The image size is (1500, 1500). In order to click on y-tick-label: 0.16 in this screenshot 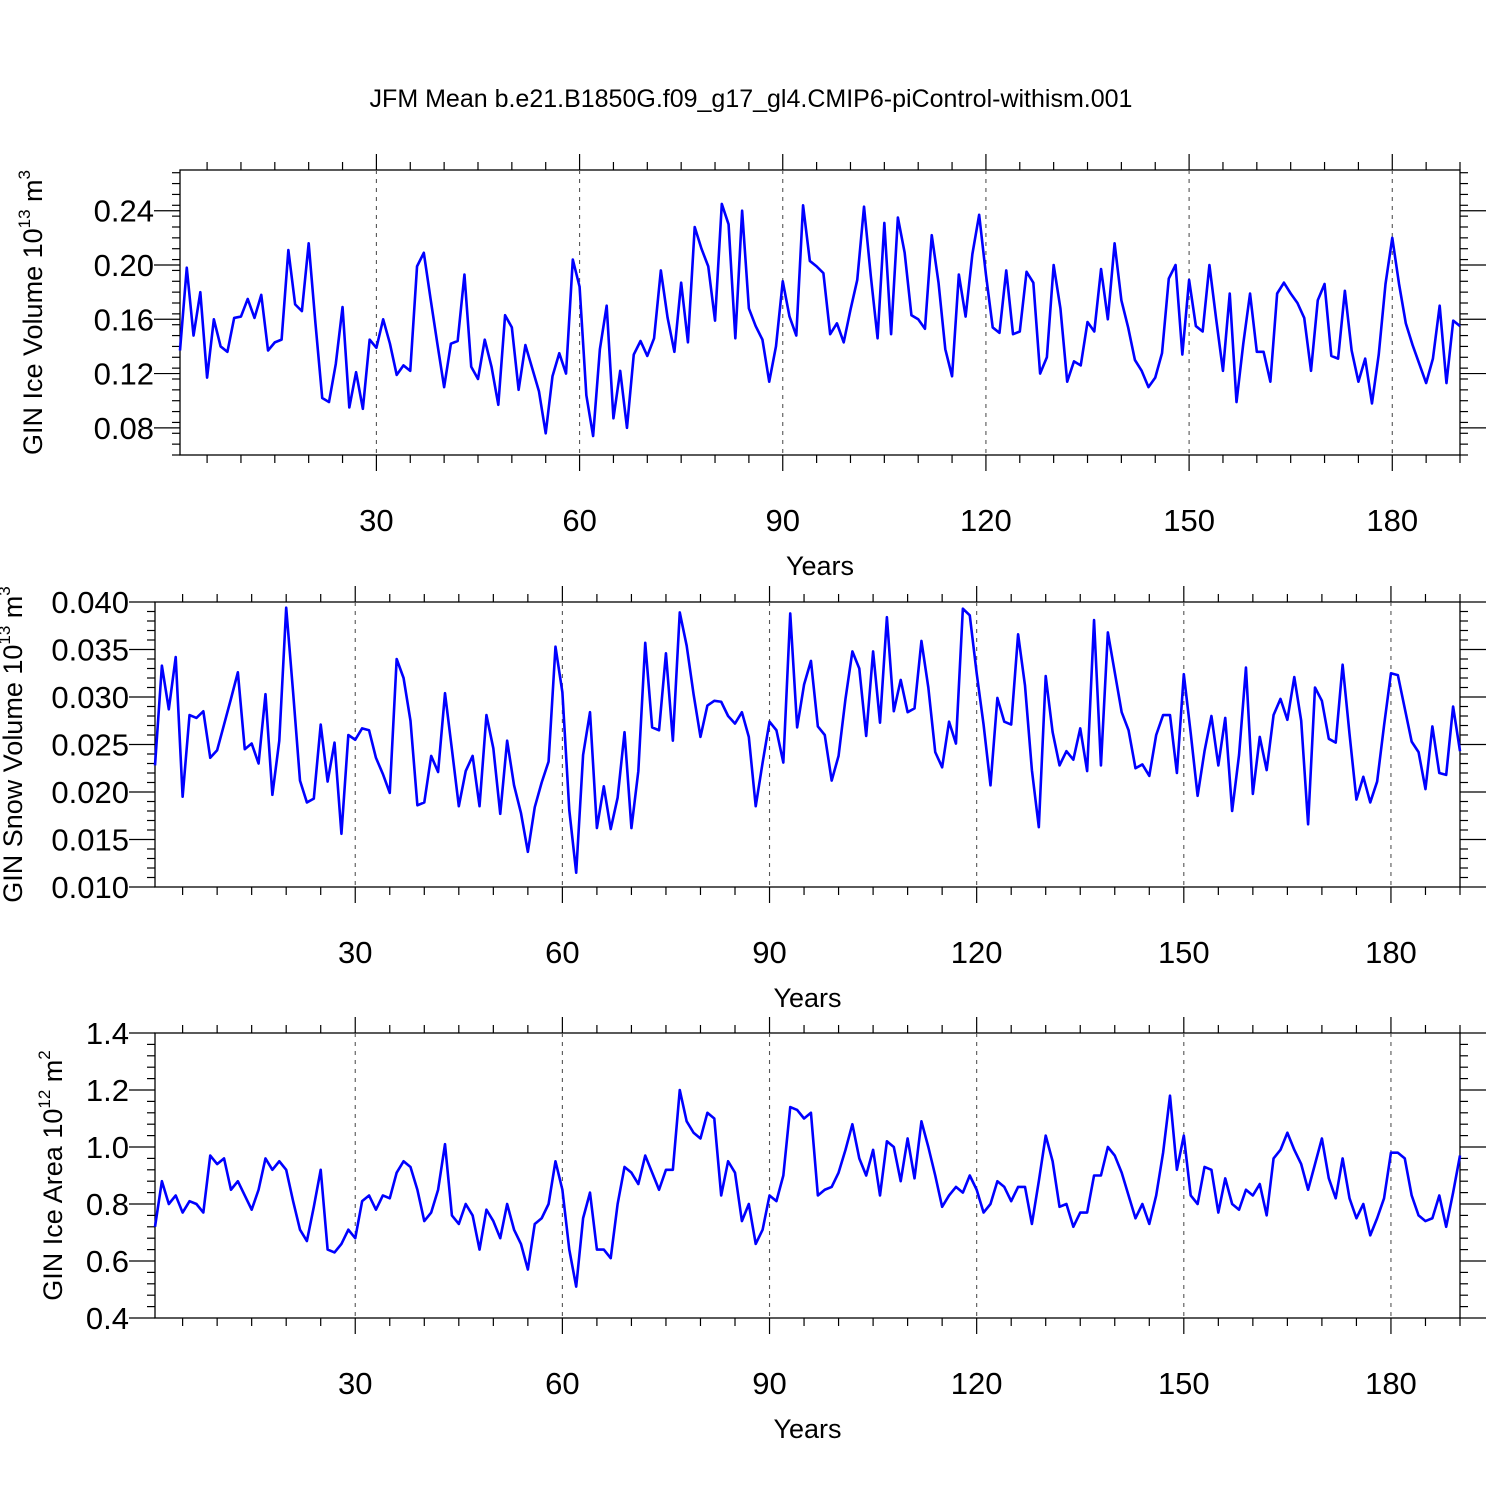, I will do `click(124, 319)`.